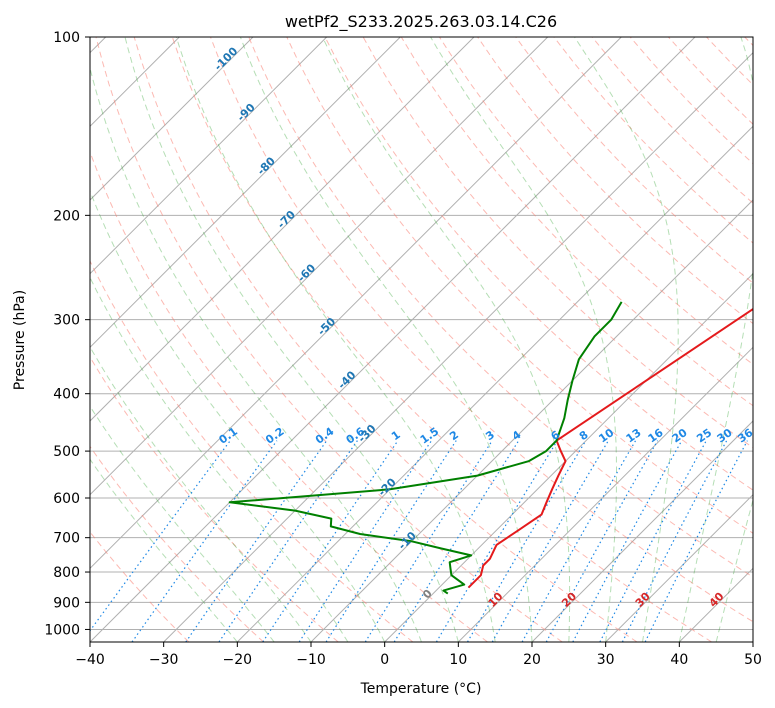 This screenshot has width=775, height=708. What do you see at coordinates (90, 660) in the screenshot?
I see `x-tick-label: −40` at bounding box center [90, 660].